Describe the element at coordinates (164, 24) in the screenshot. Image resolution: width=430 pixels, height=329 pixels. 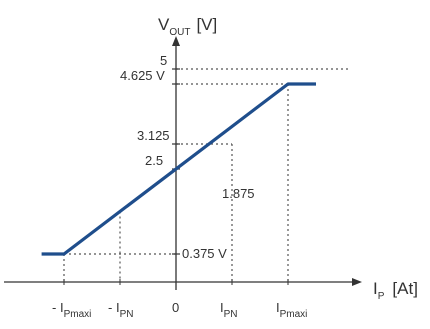
I see `y-axis-title-main: V` at that location.